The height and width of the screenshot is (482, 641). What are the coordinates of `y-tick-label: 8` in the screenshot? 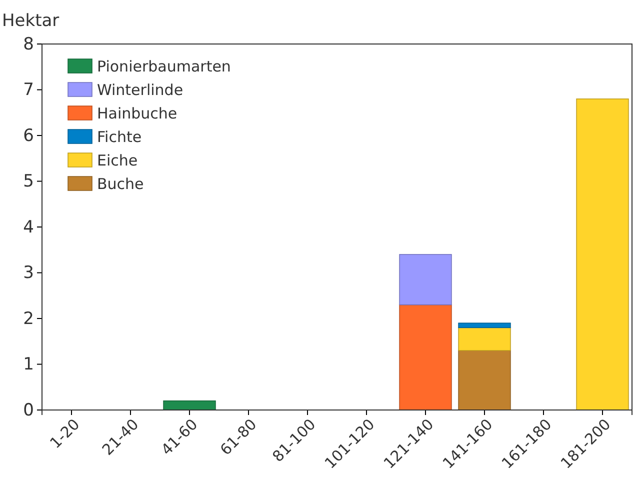 It's located at (28, 44).